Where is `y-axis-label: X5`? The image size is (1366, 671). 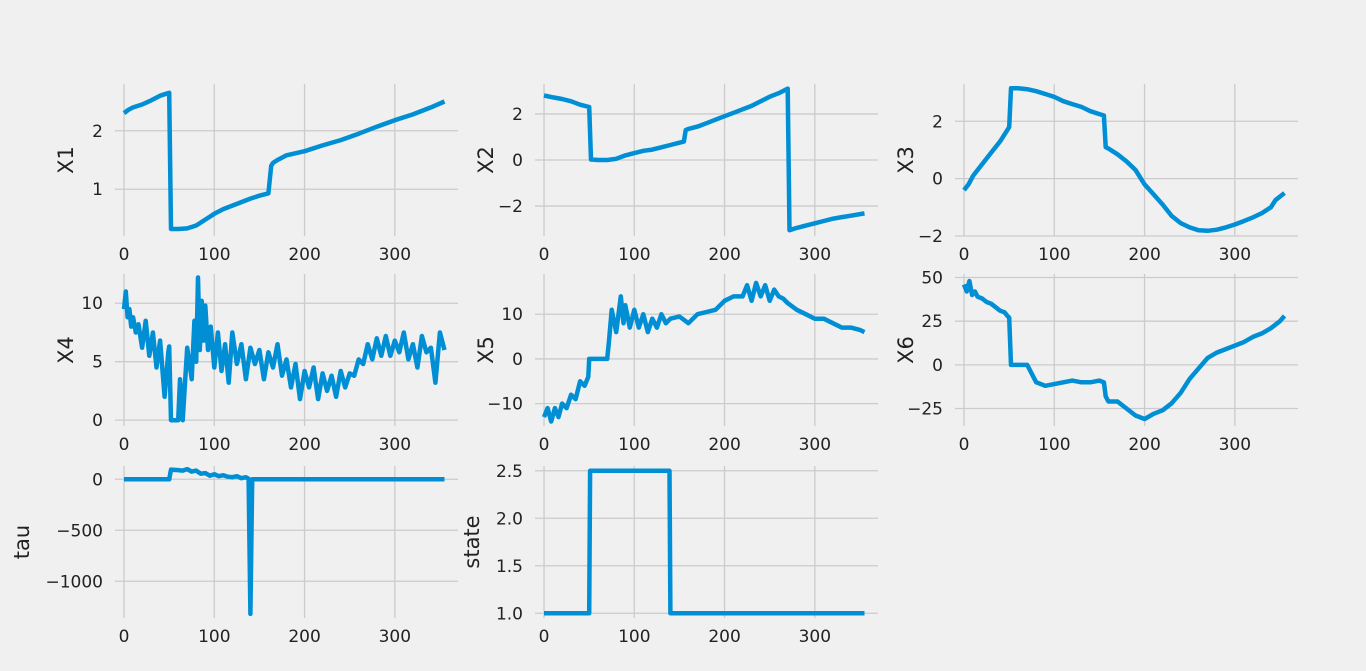 y-axis-label: X5 is located at coordinates (486, 350).